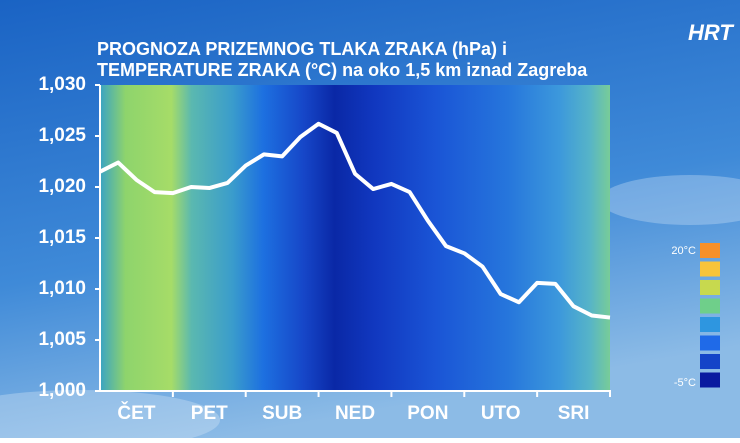  What do you see at coordinates (209, 413) in the screenshot?
I see `x-tick-label: PET` at bounding box center [209, 413].